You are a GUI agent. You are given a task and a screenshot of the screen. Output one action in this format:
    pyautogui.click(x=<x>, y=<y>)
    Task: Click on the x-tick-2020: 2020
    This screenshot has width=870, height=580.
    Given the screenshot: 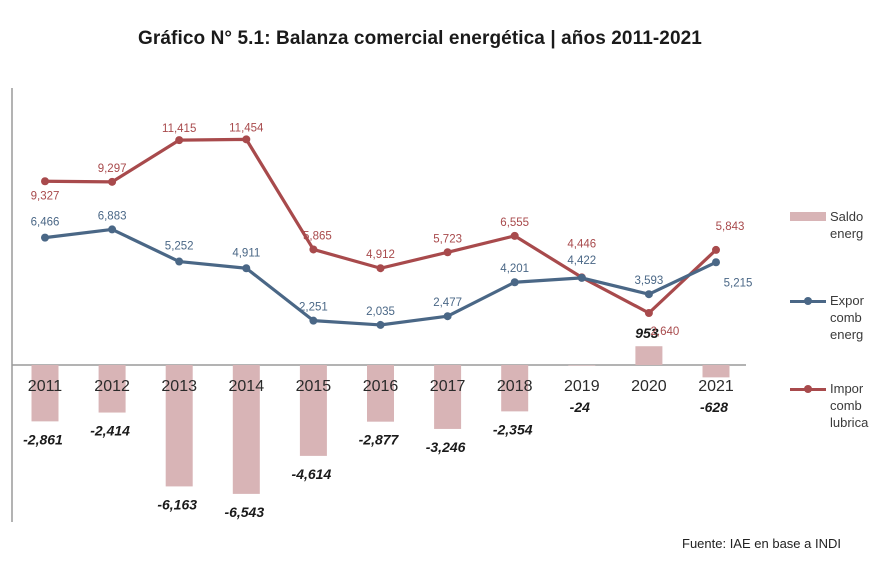 What is the action you would take?
    pyautogui.click(x=649, y=386)
    